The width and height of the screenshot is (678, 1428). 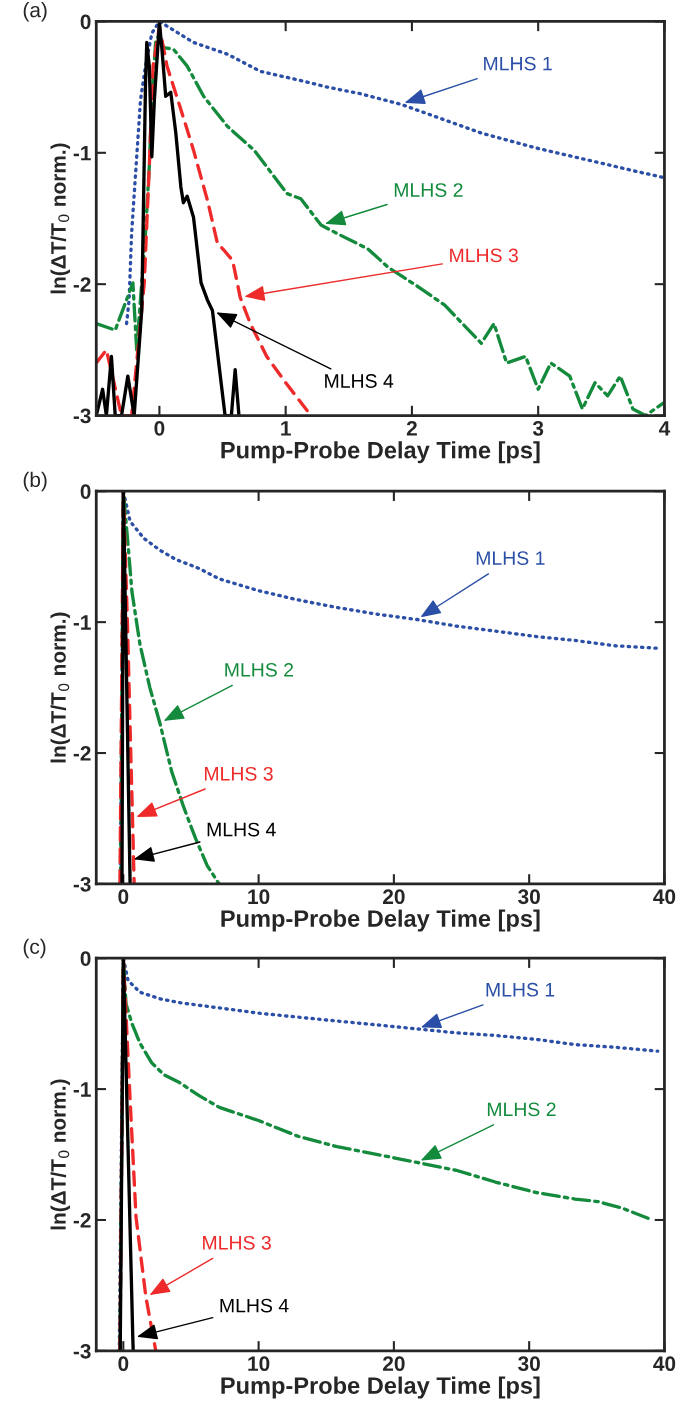 What do you see at coordinates (35, 12) in the screenshot?
I see `text: (a)` at bounding box center [35, 12].